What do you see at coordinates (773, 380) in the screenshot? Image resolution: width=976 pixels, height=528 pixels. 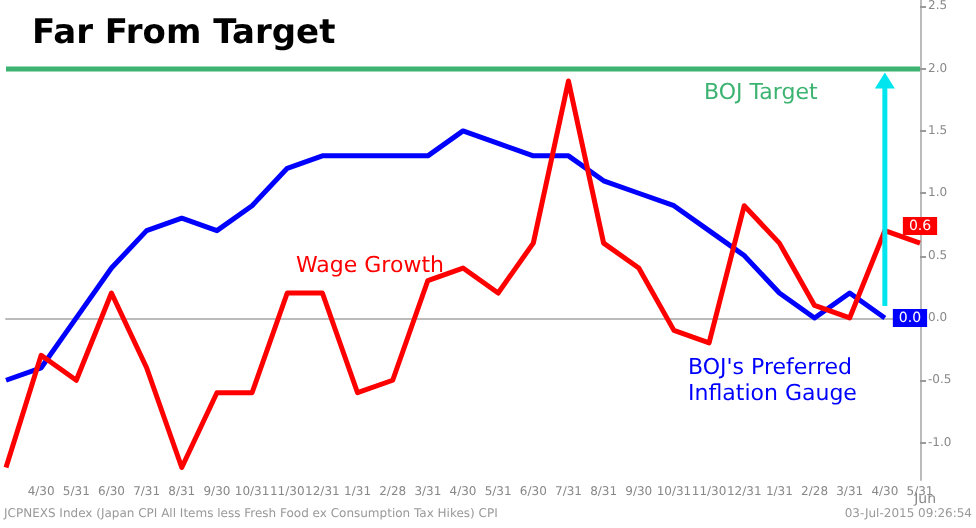 I see `text: BOJ's Preferred Inflation Gauge` at bounding box center [773, 380].